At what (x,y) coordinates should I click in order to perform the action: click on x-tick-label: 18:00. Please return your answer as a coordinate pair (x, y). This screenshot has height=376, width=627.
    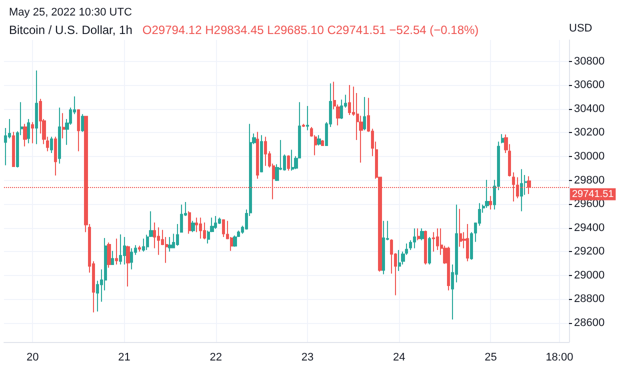
    Looking at the image, I should click on (560, 358).